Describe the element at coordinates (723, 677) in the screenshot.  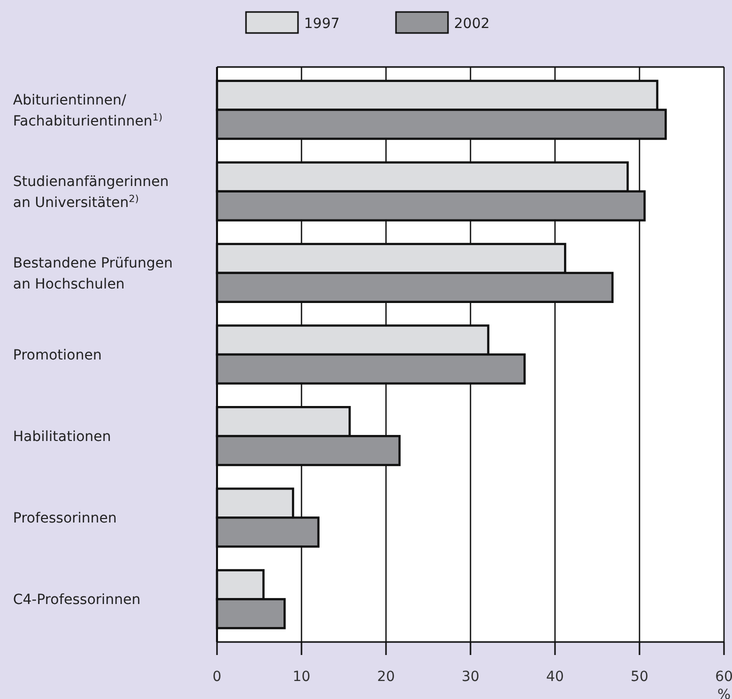
I see `x-tick-label: 60` at that location.